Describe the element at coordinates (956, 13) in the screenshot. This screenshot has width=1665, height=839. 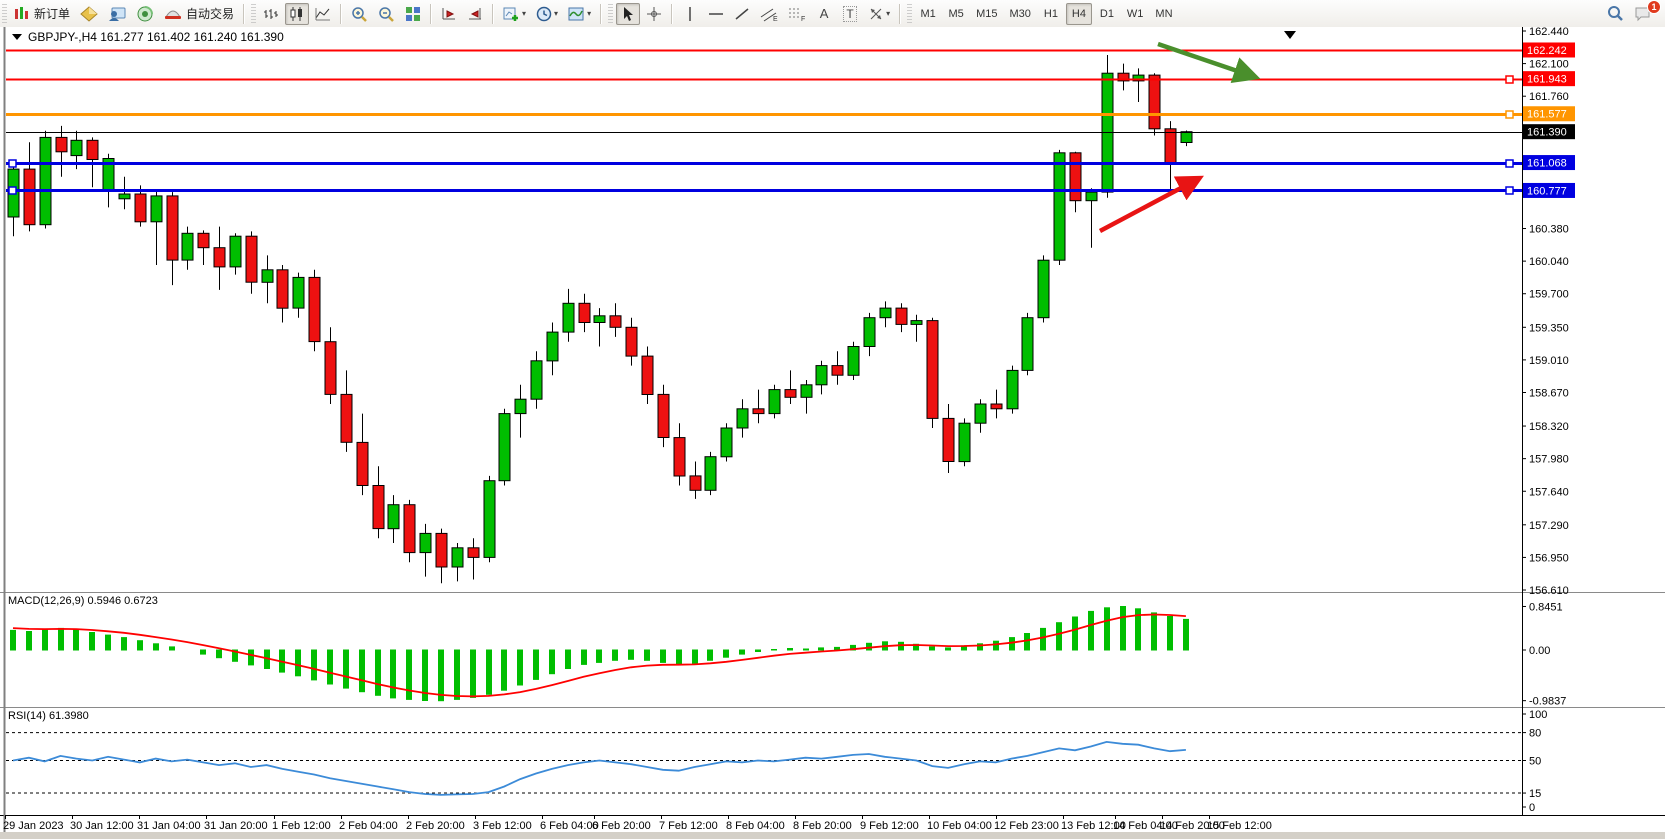
I see `timeframe-m5-button: M5` at that location.